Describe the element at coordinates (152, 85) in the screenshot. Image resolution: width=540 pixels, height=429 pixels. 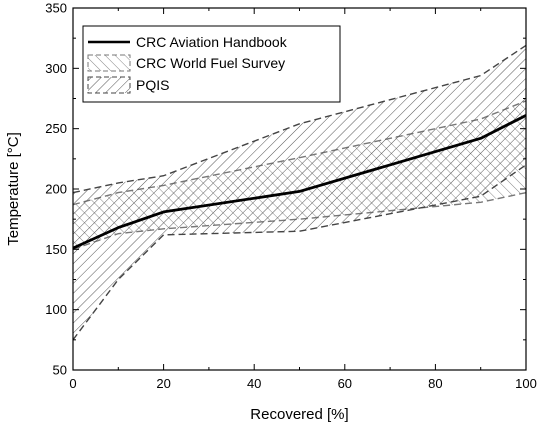
I see `legend-label-pqis: PQIS` at that location.